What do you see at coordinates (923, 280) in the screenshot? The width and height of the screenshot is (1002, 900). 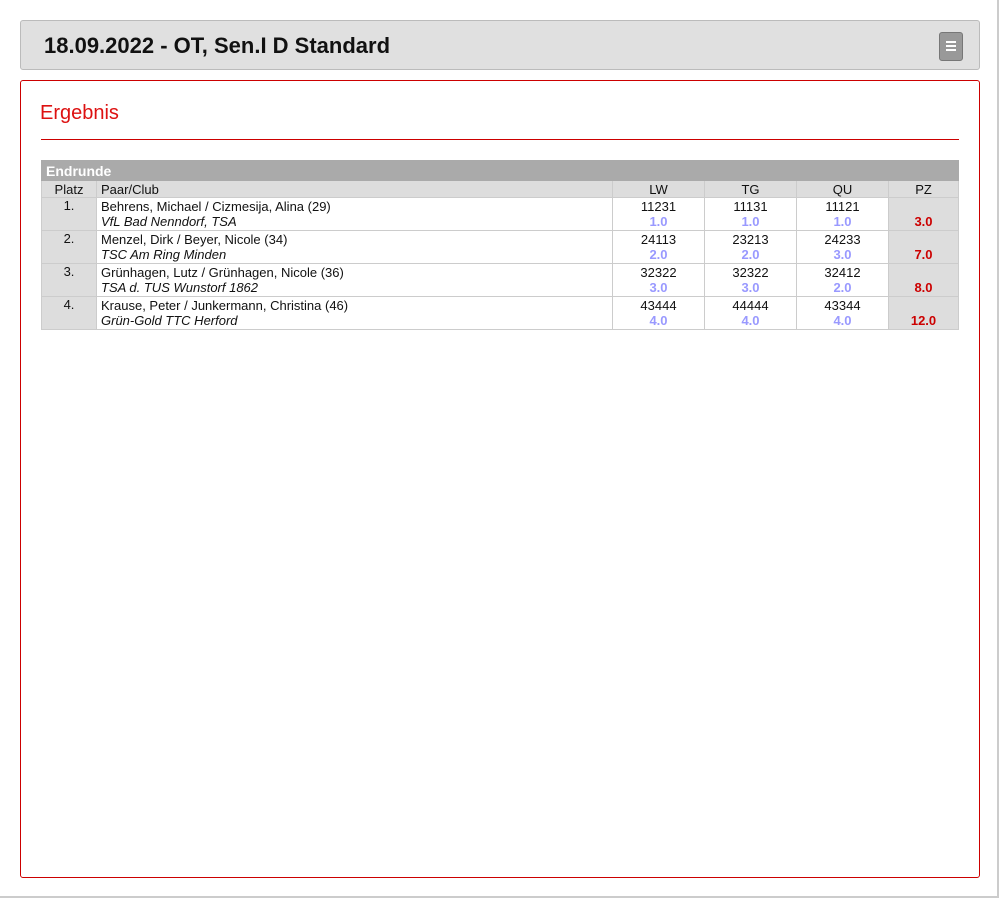 I see `pz-cell: 8.0` at bounding box center [923, 280].